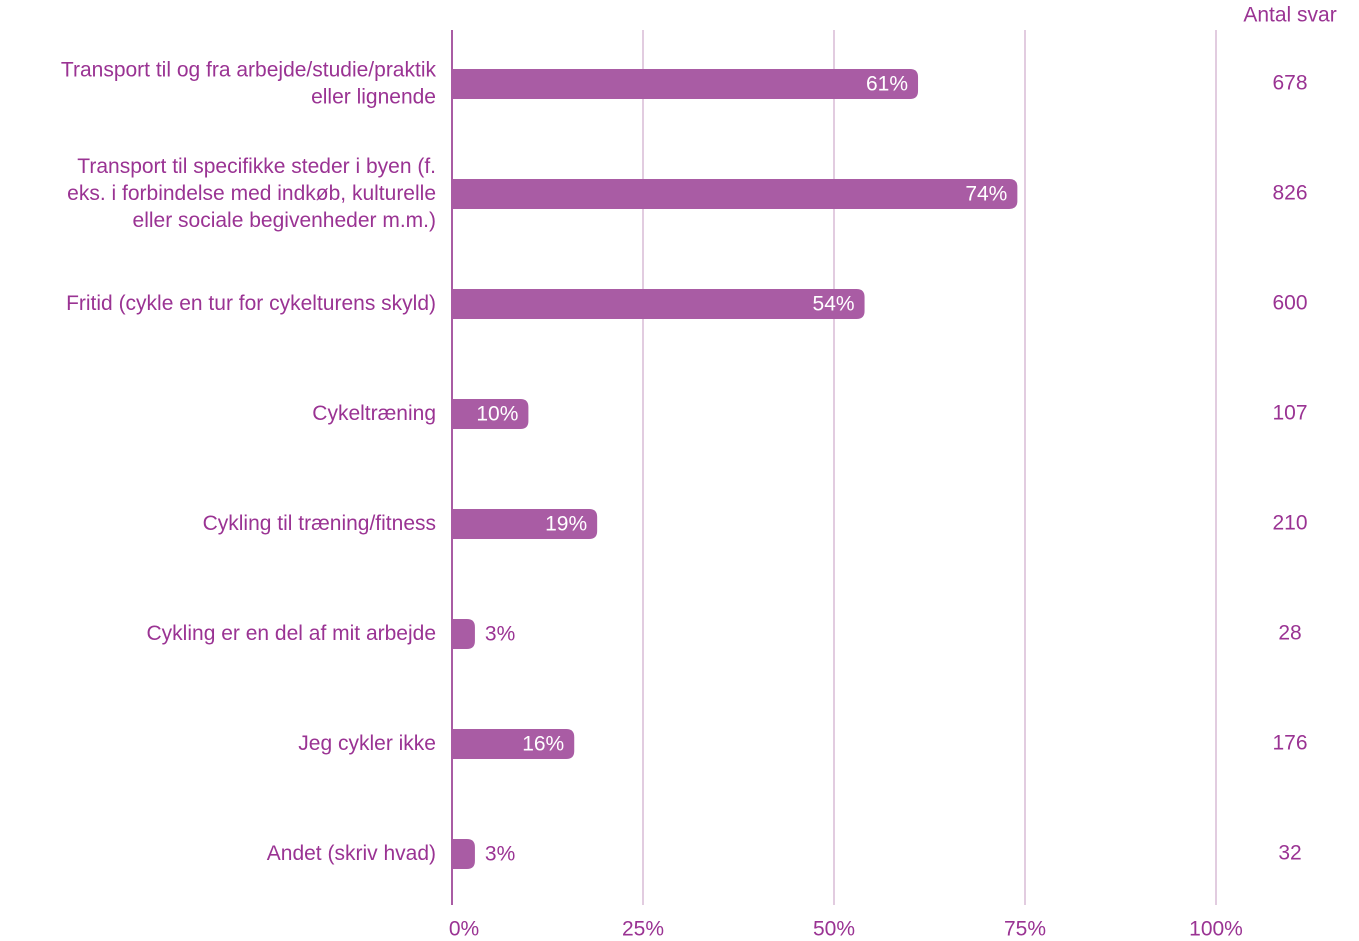 The height and width of the screenshot is (941, 1359). I want to click on category-label: Cykling til træning/fitness, so click(319, 523).